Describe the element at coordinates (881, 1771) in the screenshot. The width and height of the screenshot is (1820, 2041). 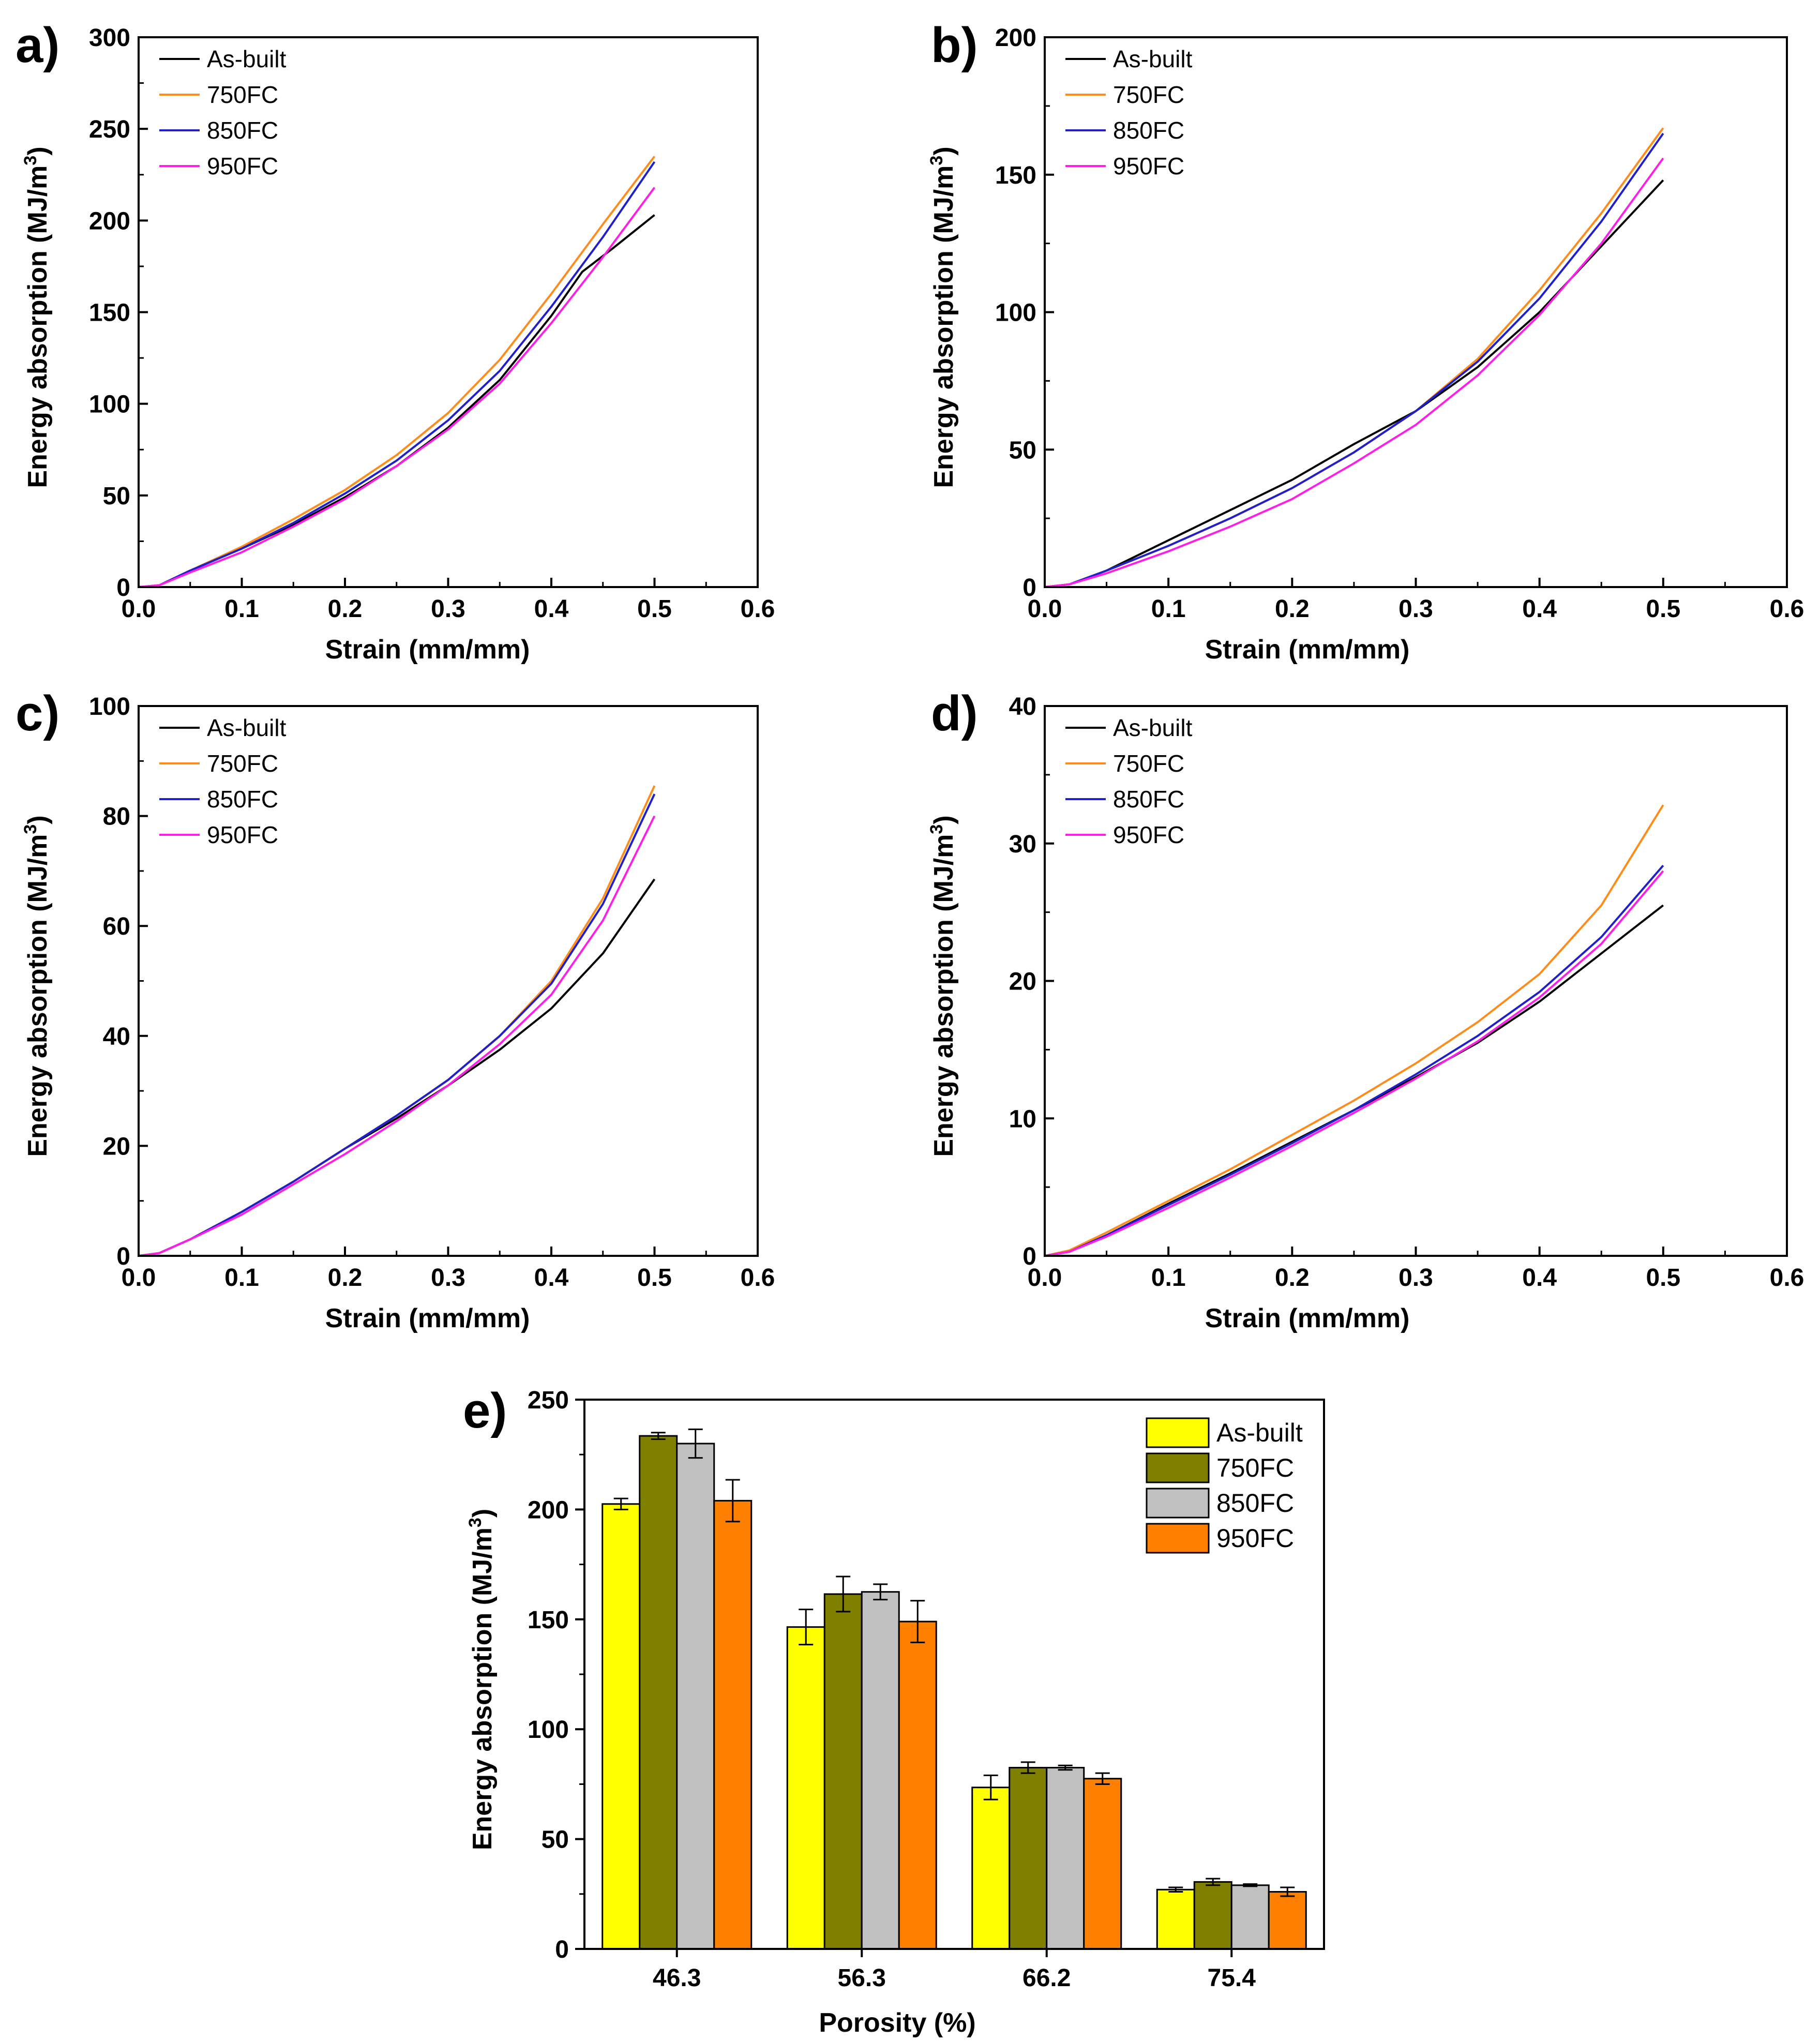
I see `bar-850fc-56.3` at that location.